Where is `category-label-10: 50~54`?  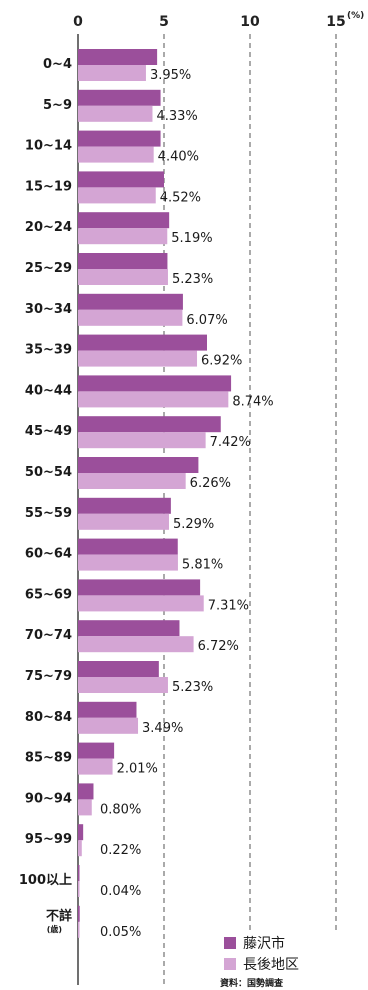
category-label-10: 50~54 is located at coordinates (48, 472).